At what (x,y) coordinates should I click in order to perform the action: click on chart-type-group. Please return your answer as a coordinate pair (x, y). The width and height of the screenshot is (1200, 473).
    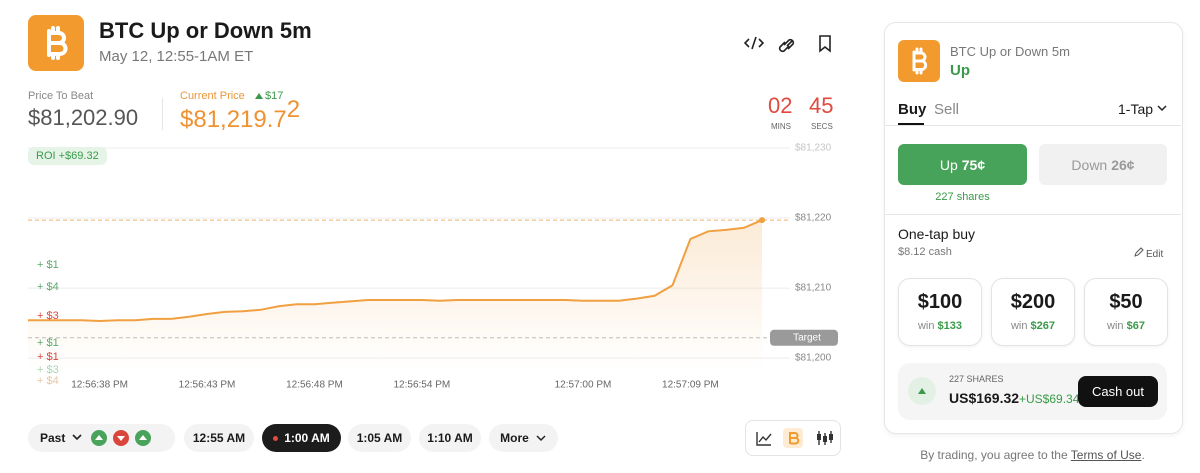
    Looking at the image, I should click on (793, 438).